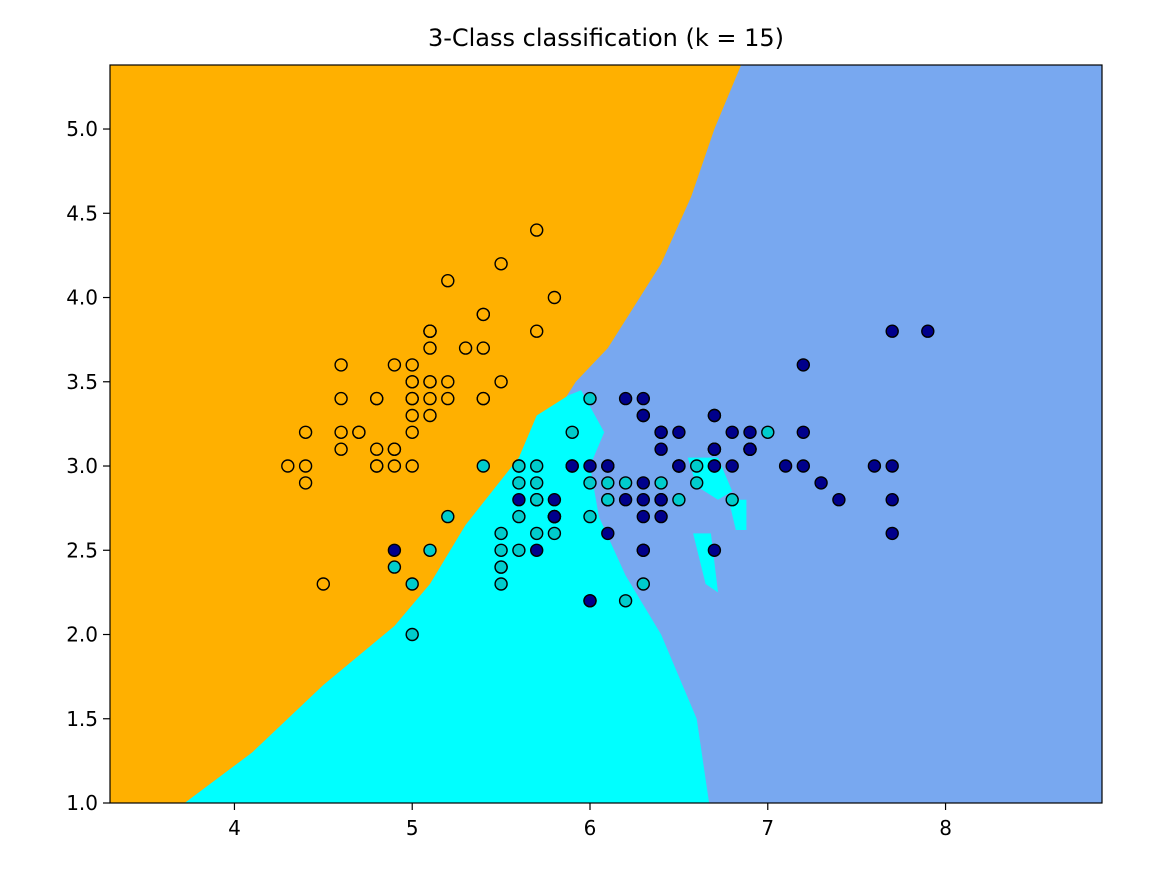  I want to click on x-tick-label: 6, so click(590, 828).